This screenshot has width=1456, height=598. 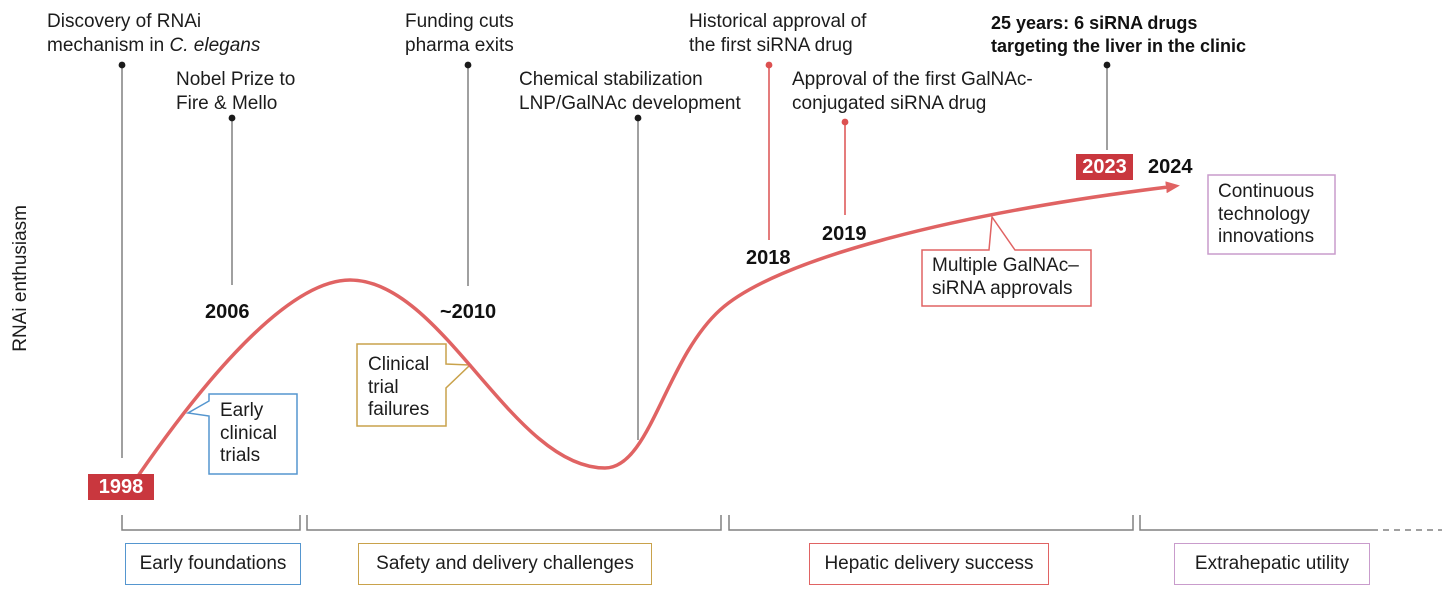 I want to click on milestone-funding-label: Funding cuts pharma exits, so click(x=459, y=33).